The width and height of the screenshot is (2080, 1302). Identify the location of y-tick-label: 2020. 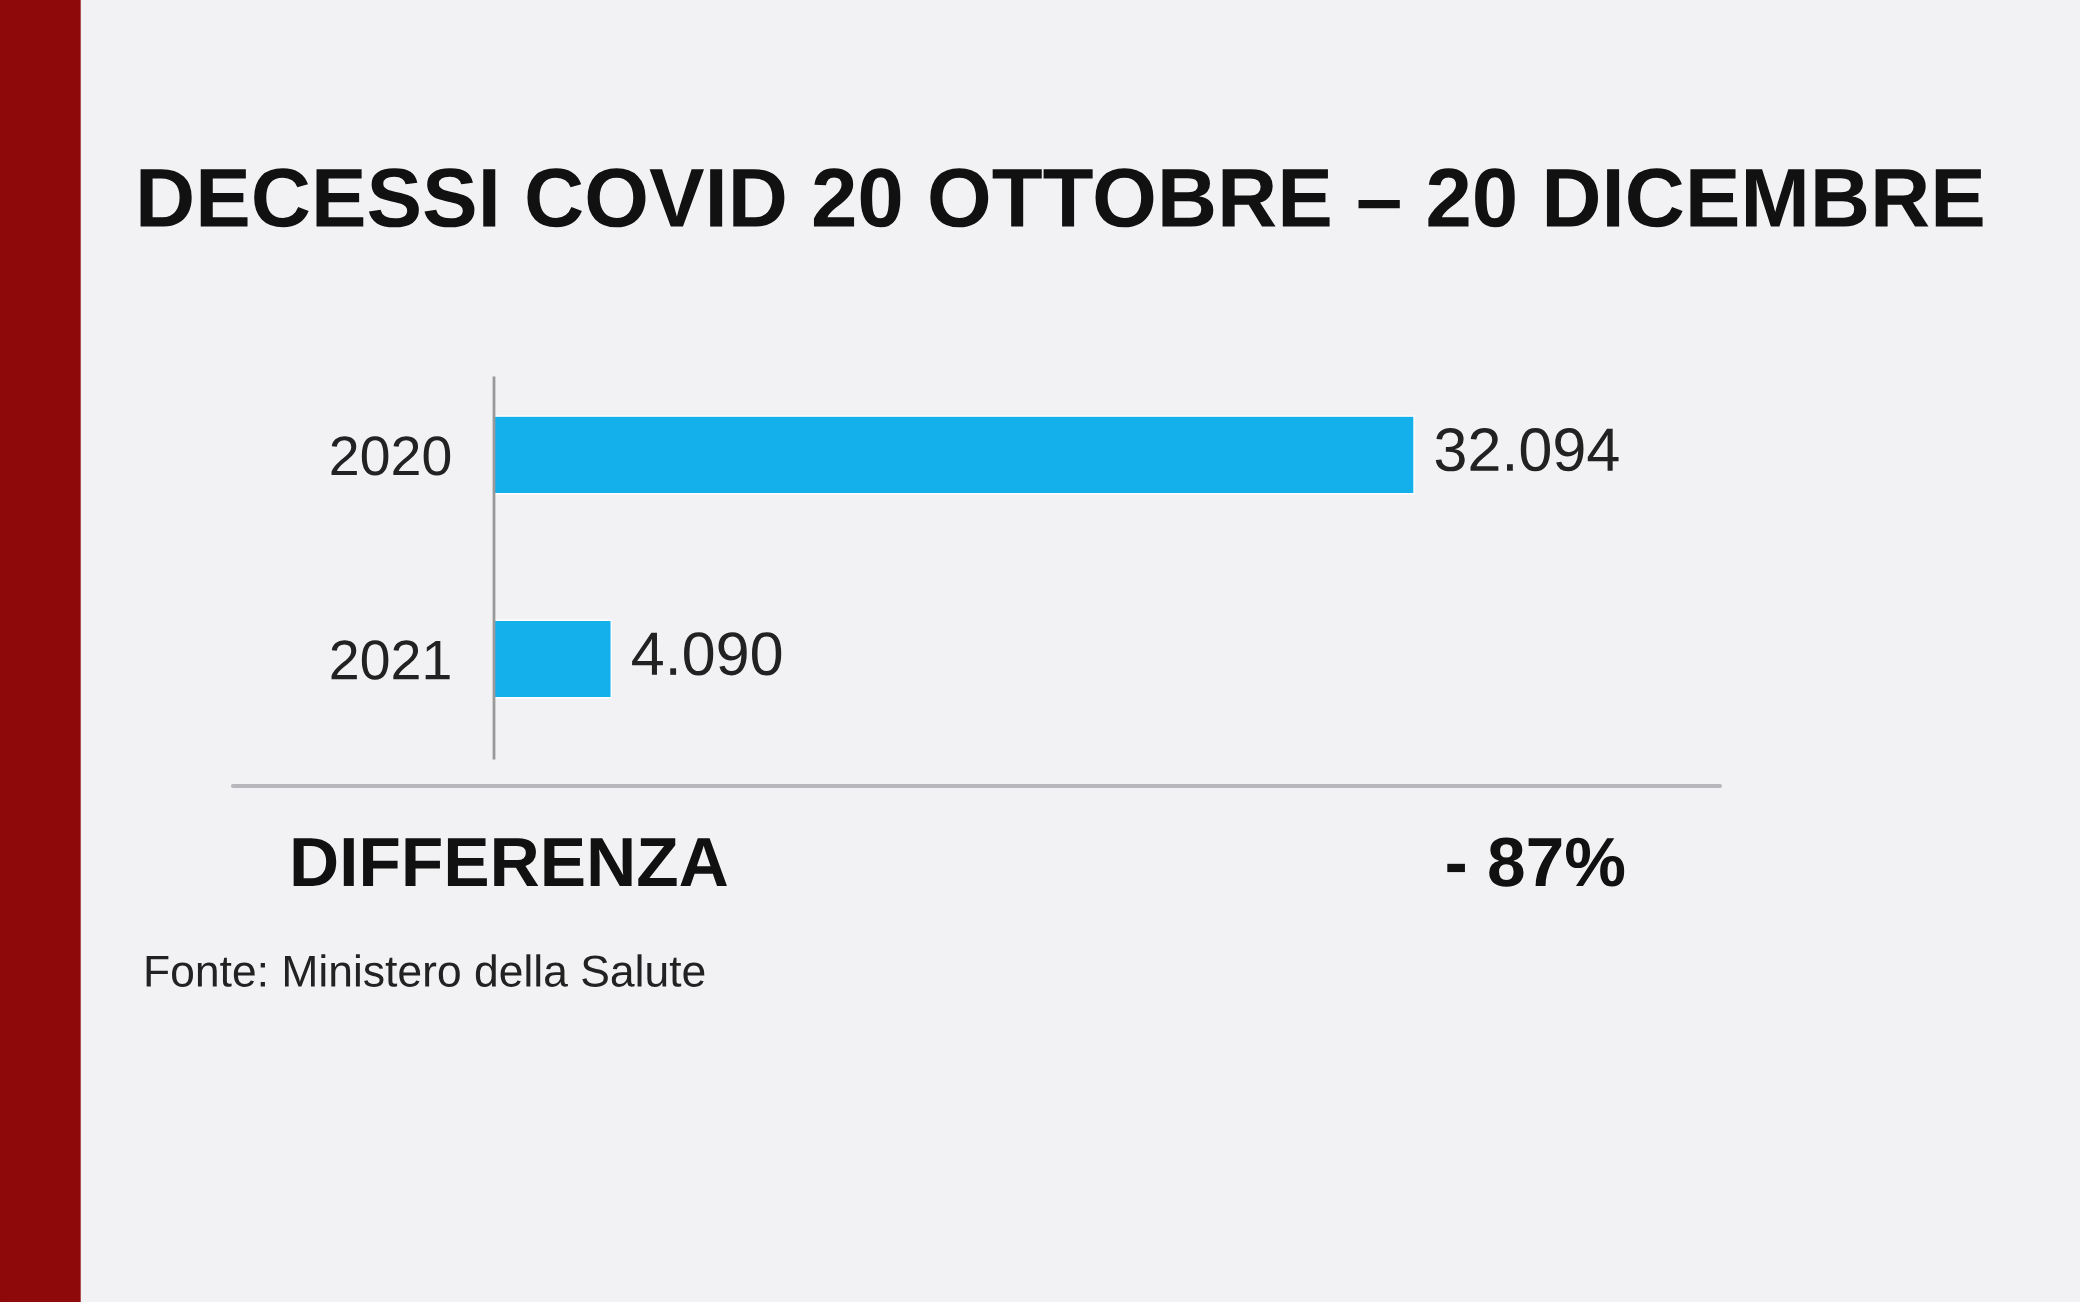
(391, 456).